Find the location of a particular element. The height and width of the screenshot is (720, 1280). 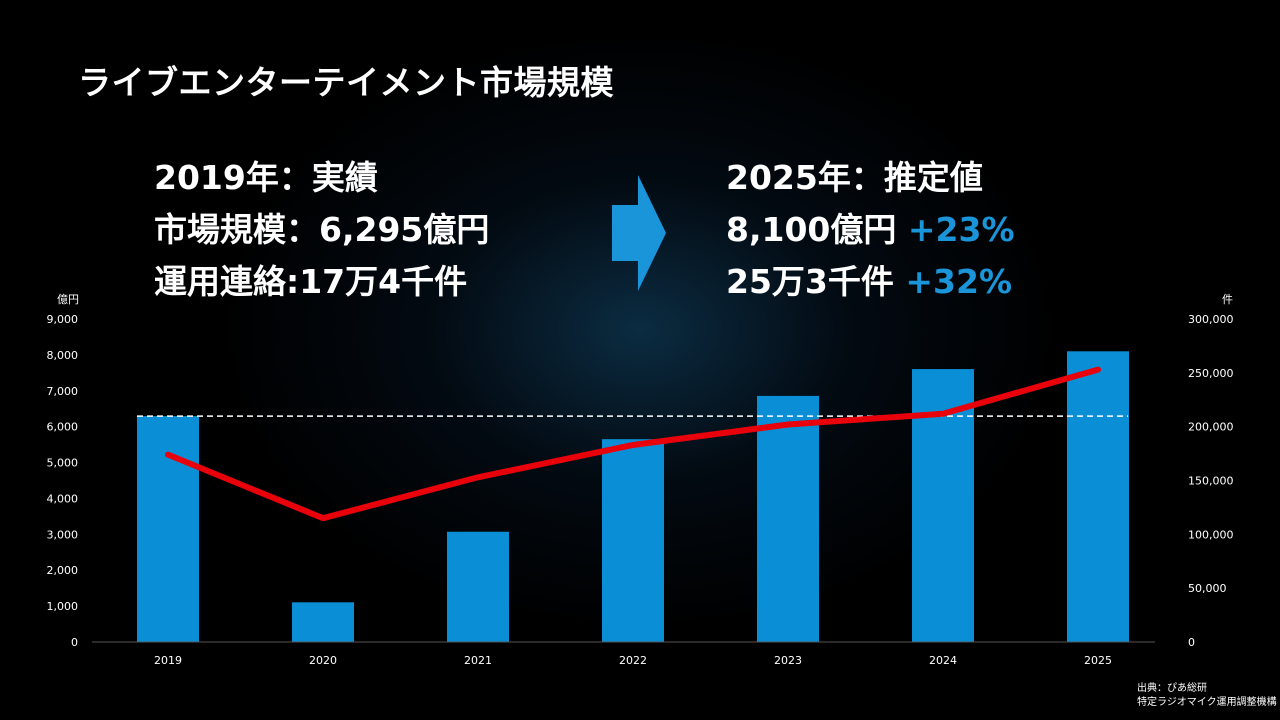

right-tick-label: 0 is located at coordinates (1191, 642).